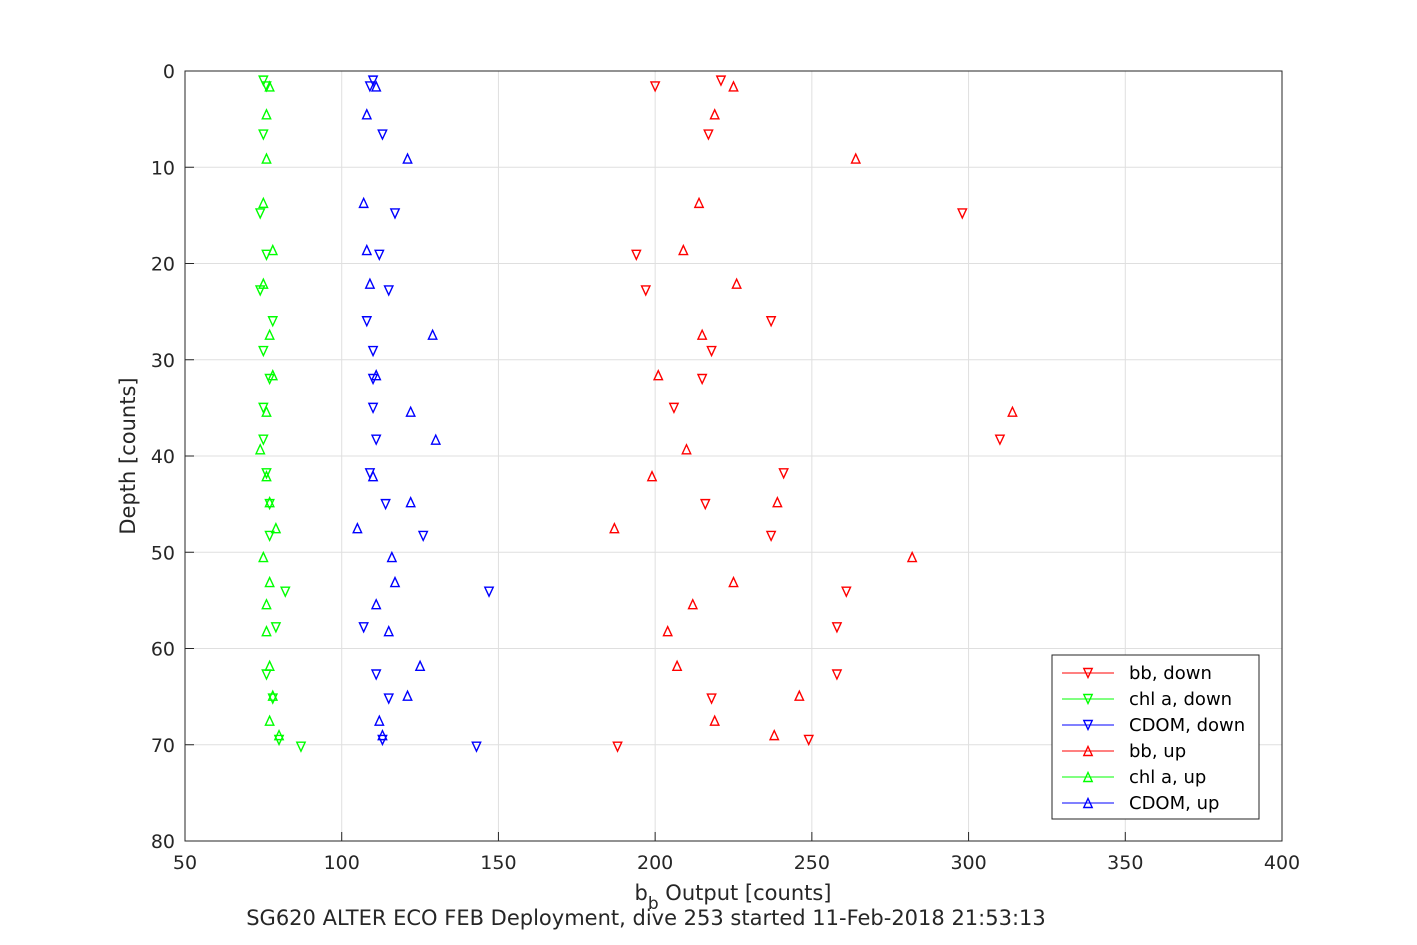  What do you see at coordinates (1155, 737) in the screenshot?
I see `legend-box` at bounding box center [1155, 737].